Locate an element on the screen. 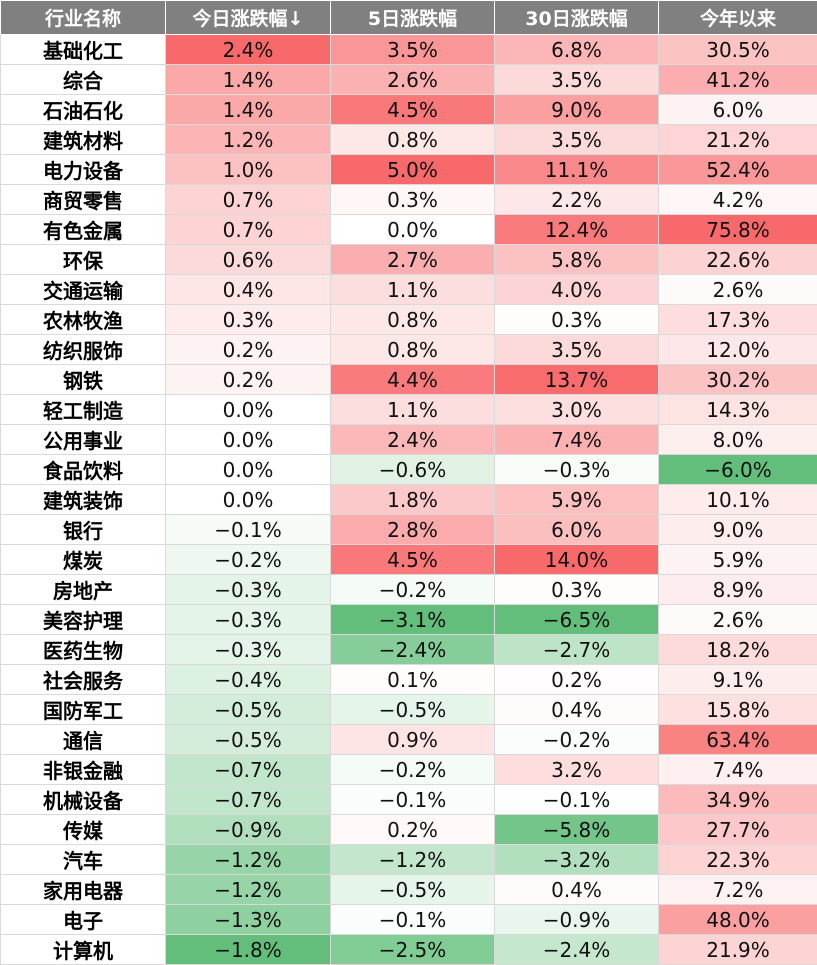 Image resolution: width=817 pixels, height=965 pixels. today-change-cell: −0.2% is located at coordinates (248, 560).